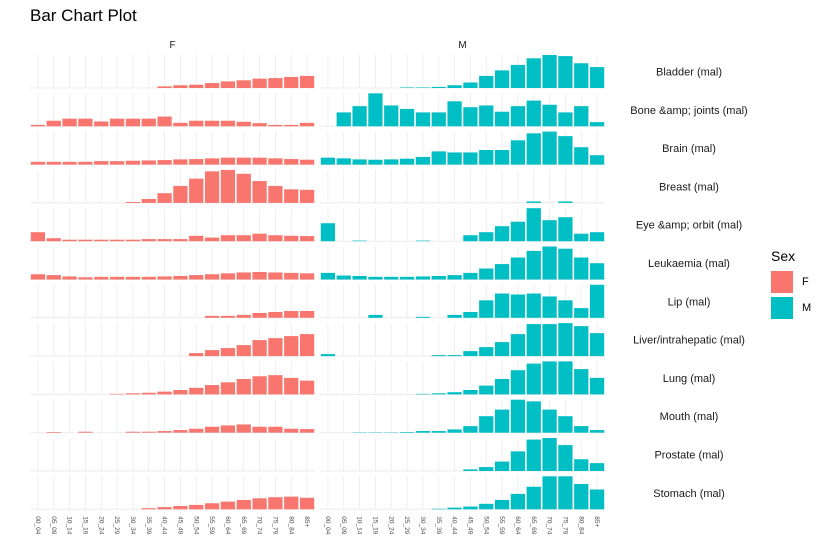 The image size is (826, 559). Describe the element at coordinates (116, 525) in the screenshot. I see `x-tick-label: 25_29` at that location.